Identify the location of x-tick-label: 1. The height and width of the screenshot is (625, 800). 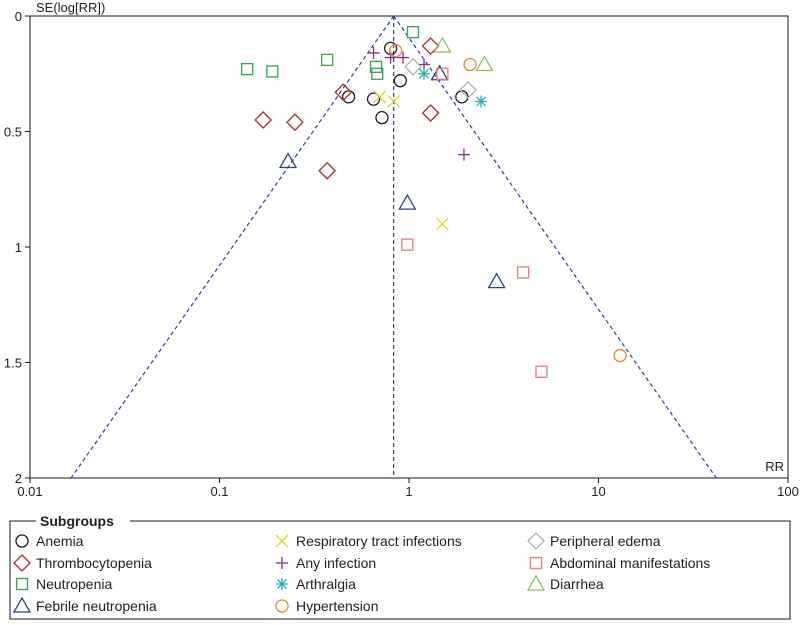
(408, 491).